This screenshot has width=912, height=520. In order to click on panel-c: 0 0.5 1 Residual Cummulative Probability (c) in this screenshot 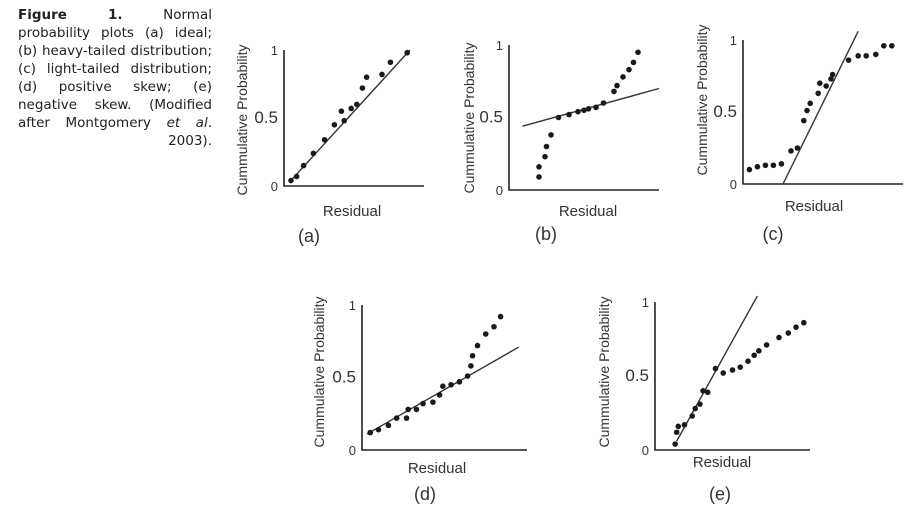, I will do `click(798, 134)`.